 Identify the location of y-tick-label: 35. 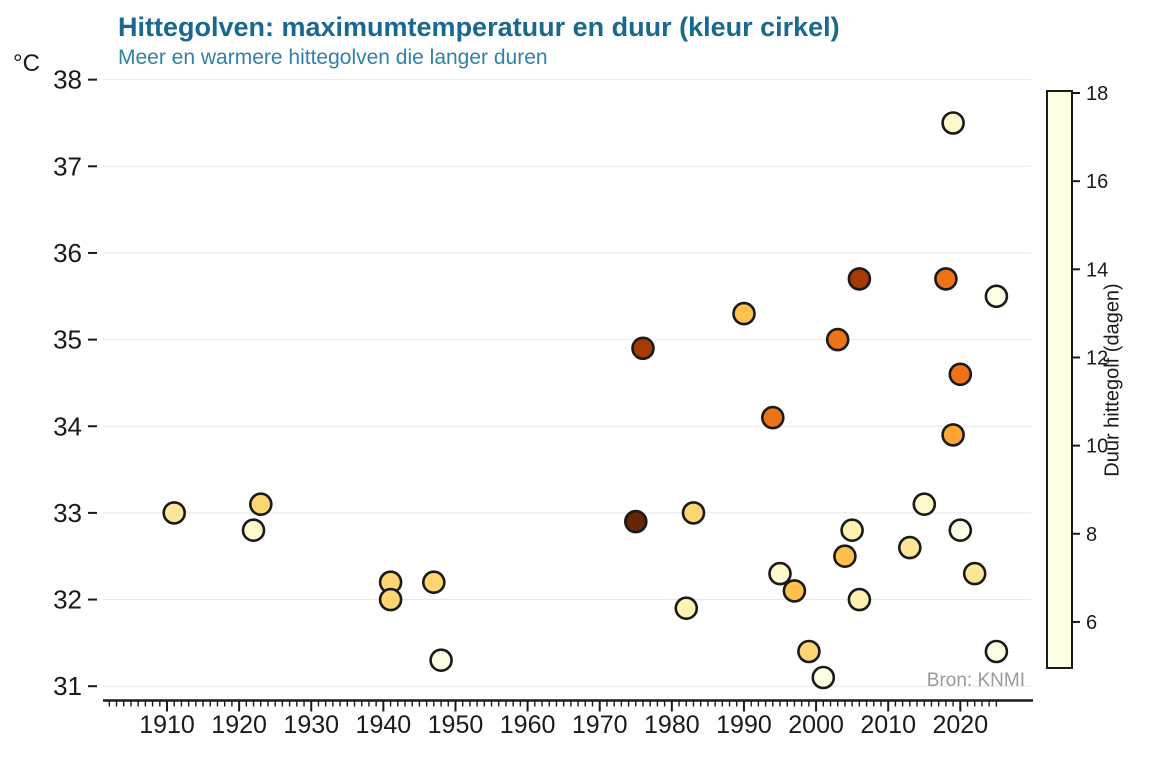
(67, 340).